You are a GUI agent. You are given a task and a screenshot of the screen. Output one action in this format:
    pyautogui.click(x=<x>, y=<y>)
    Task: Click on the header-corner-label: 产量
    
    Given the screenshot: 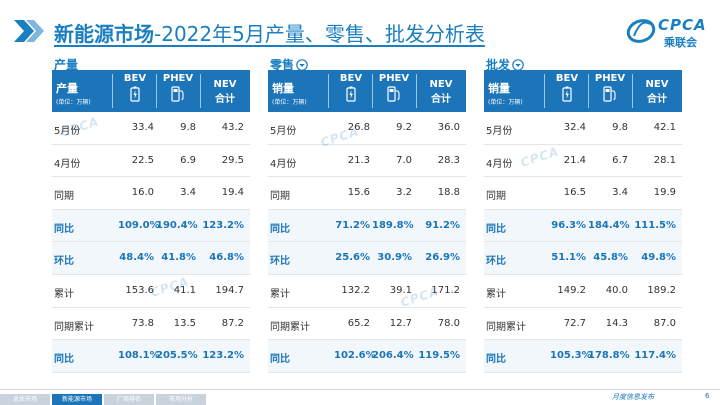 What is the action you would take?
    pyautogui.click(x=67, y=88)
    